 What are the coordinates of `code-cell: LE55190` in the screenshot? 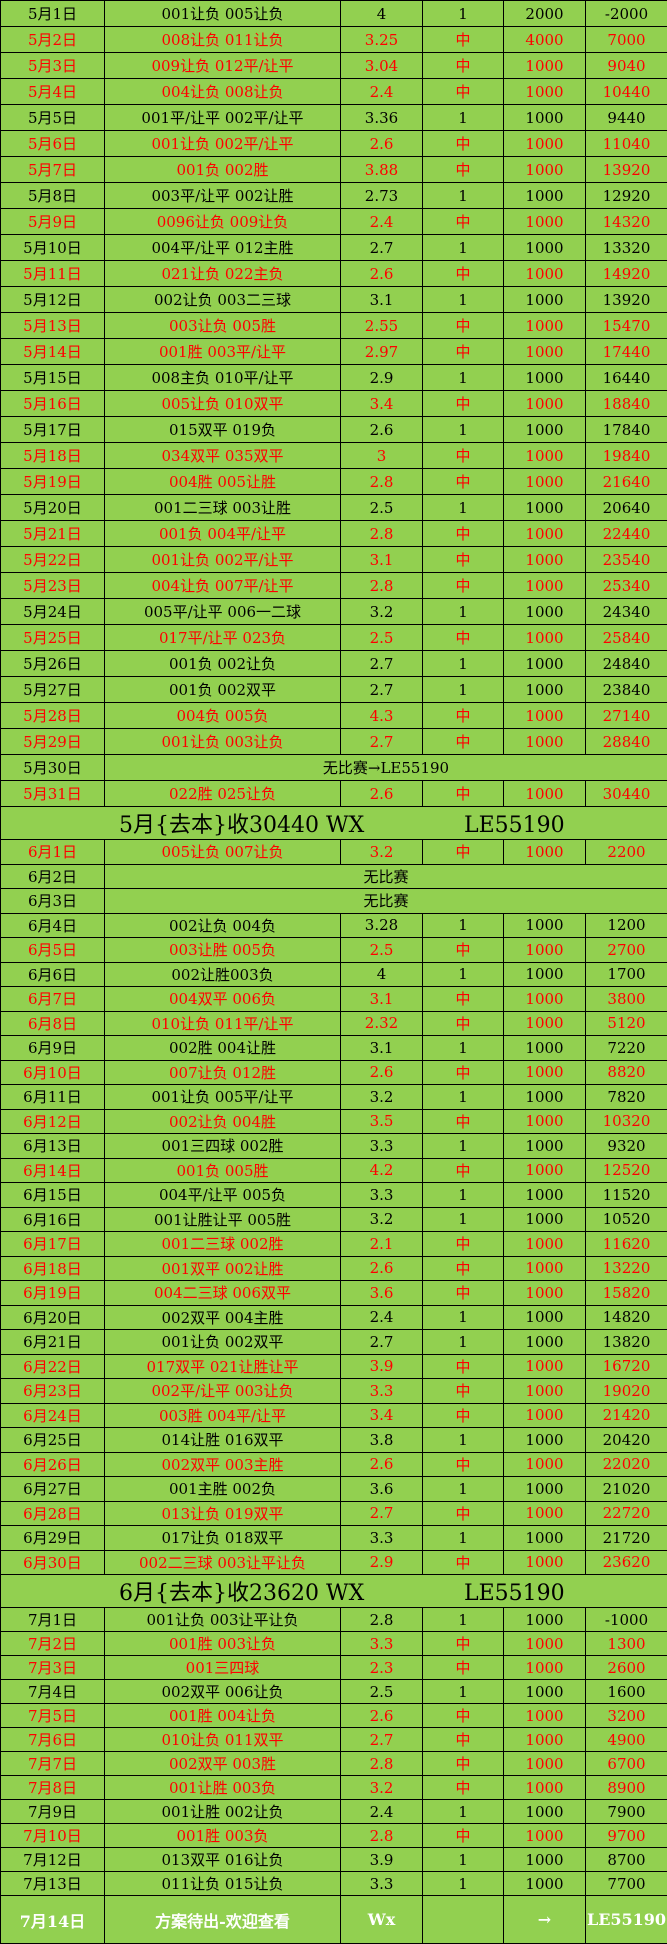 It's located at (626, 1920).